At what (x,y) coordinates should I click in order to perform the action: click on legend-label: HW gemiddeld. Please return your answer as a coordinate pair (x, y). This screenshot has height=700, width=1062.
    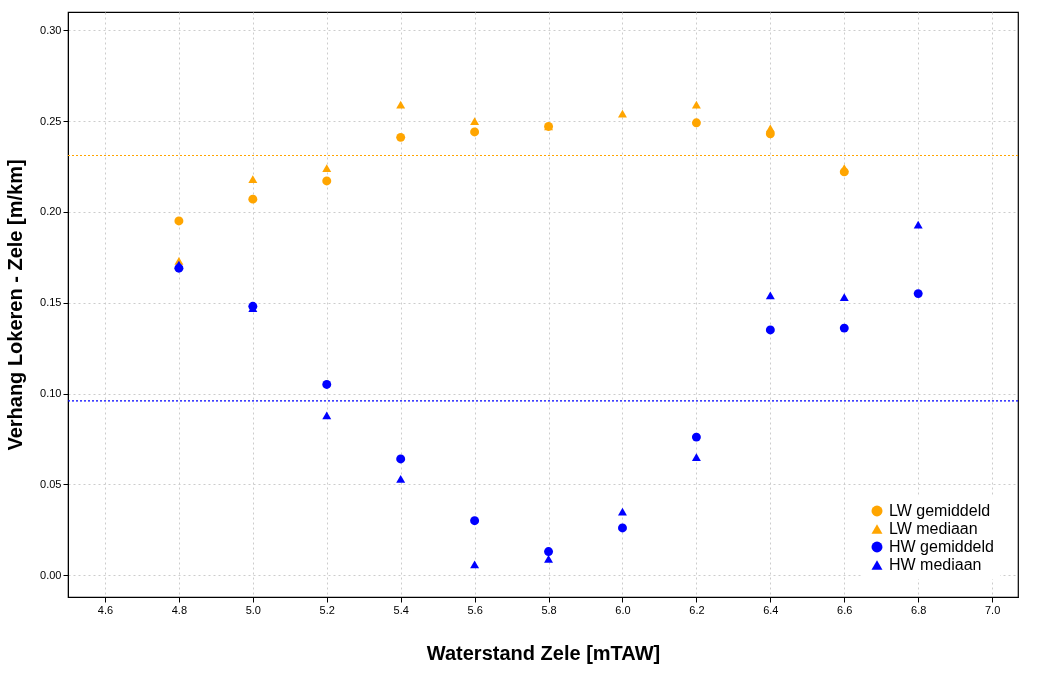
    Looking at the image, I should click on (941, 546).